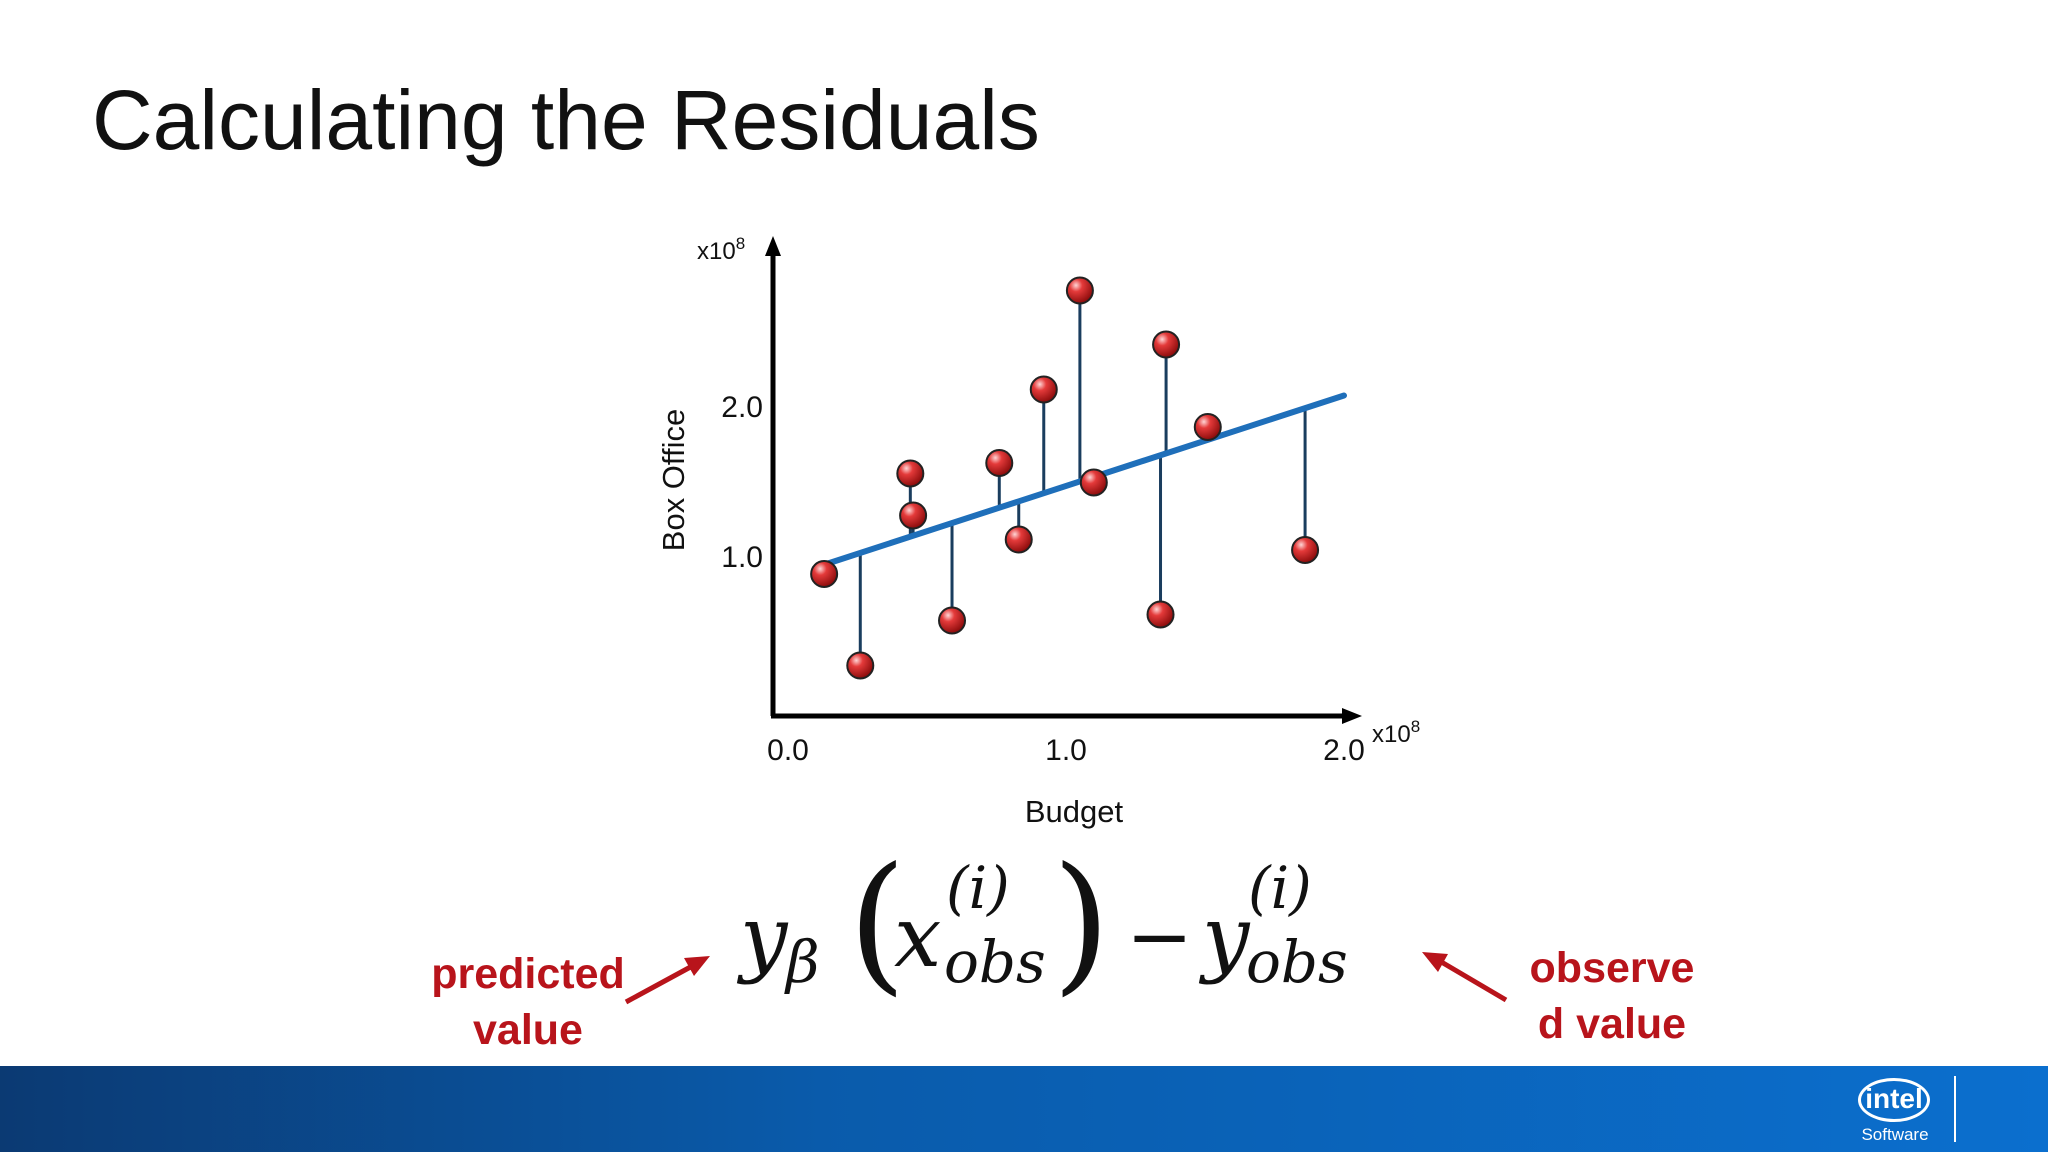  What do you see at coordinates (918, 937) in the screenshot?
I see `formula-x: x` at bounding box center [918, 937].